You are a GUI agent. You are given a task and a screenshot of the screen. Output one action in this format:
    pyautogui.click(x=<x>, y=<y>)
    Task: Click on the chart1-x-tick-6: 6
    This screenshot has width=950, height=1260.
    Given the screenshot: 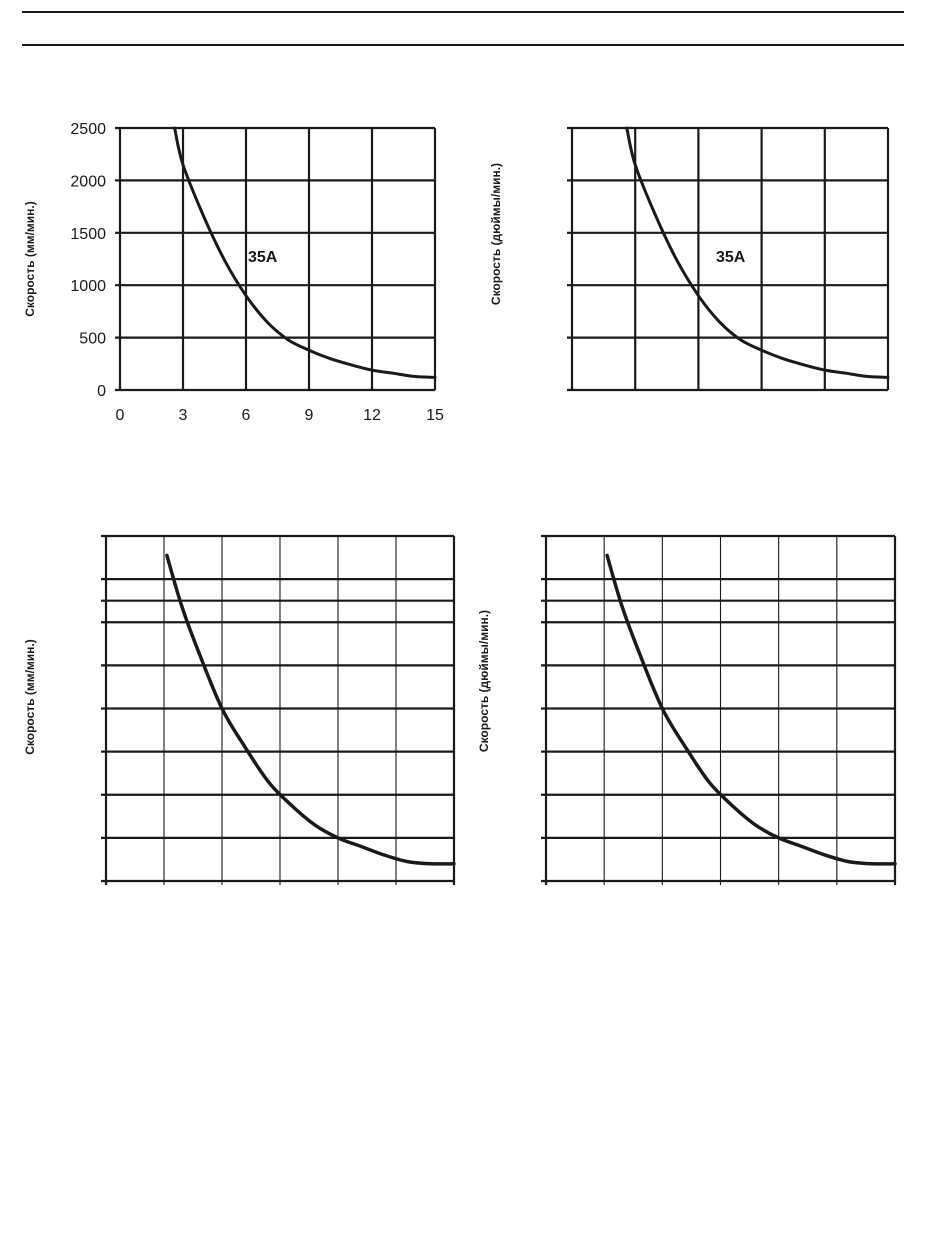 What is the action you would take?
    pyautogui.click(x=246, y=415)
    